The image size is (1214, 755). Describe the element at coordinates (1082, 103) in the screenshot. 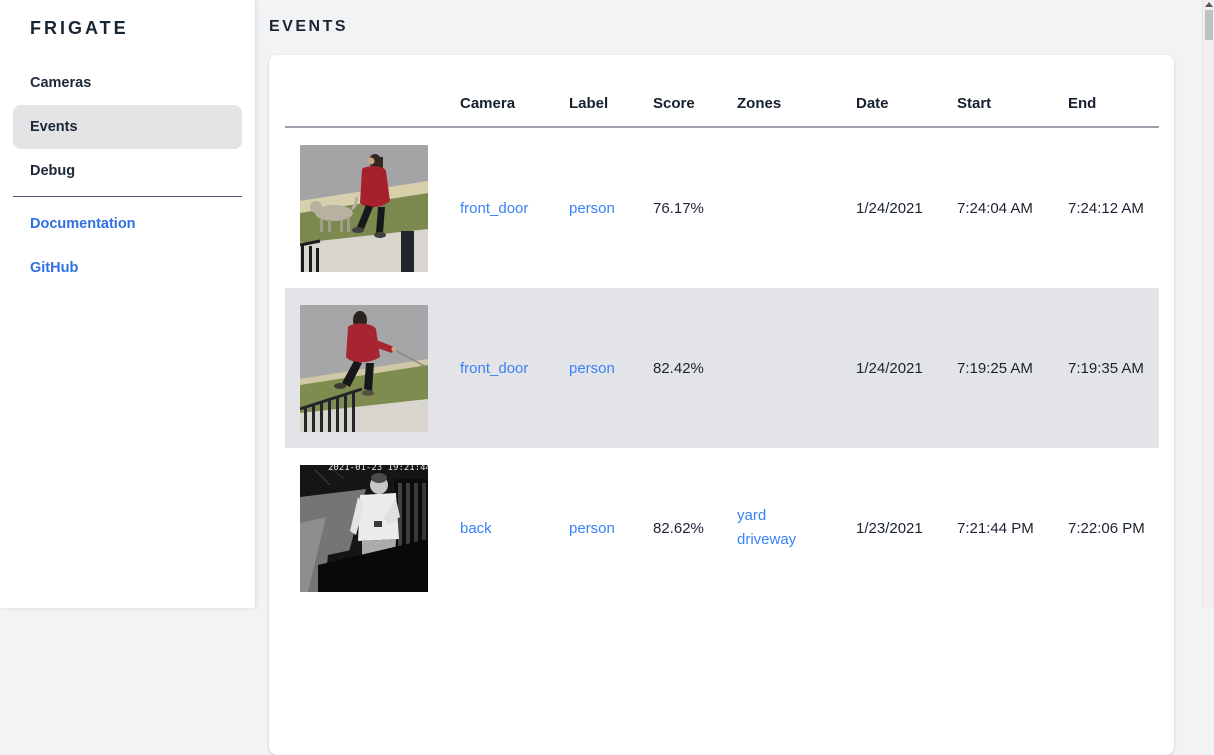

I see `column-header-end: End` at that location.